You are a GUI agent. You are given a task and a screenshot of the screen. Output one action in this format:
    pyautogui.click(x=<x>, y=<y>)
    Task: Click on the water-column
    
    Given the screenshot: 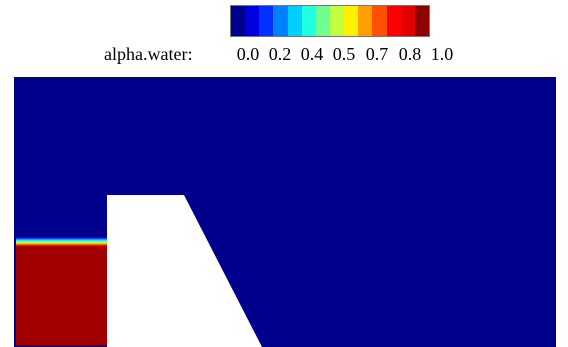 What is the action you would take?
    pyautogui.click(x=61, y=296)
    